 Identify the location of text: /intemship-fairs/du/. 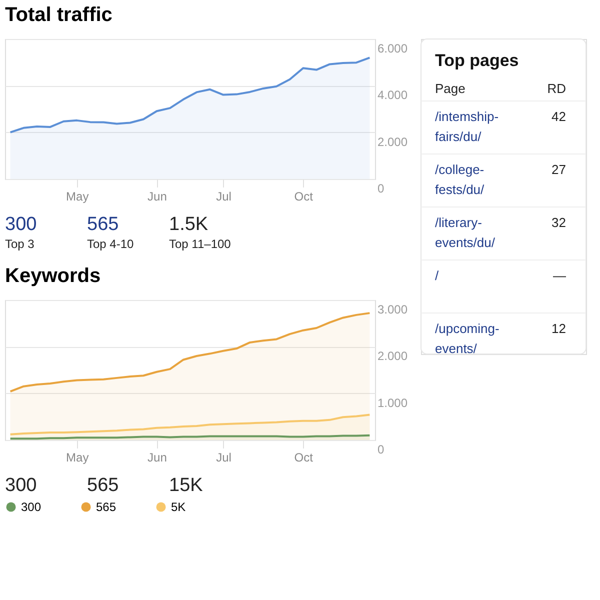
(467, 126).